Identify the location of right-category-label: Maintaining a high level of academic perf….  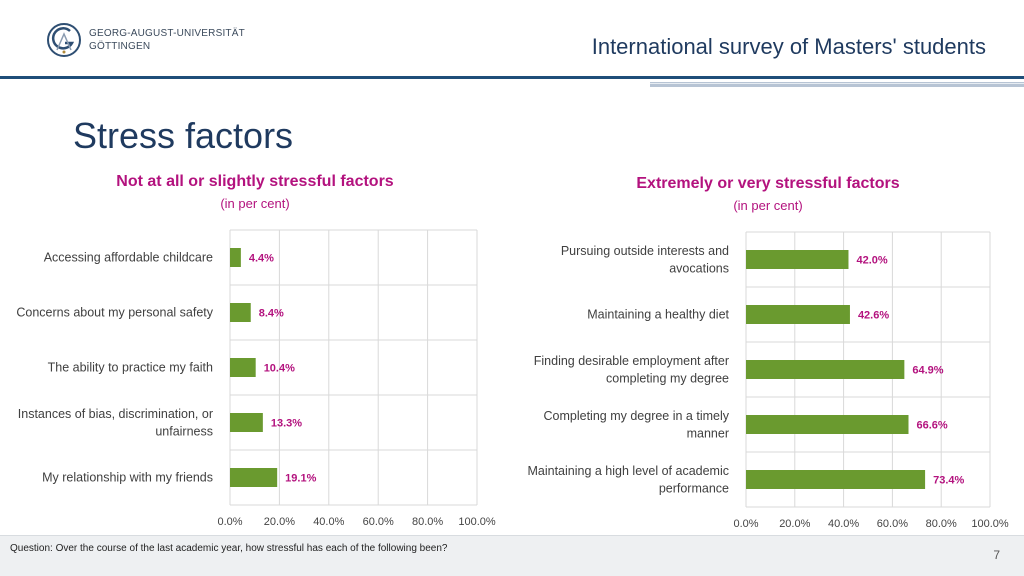
(628, 480).